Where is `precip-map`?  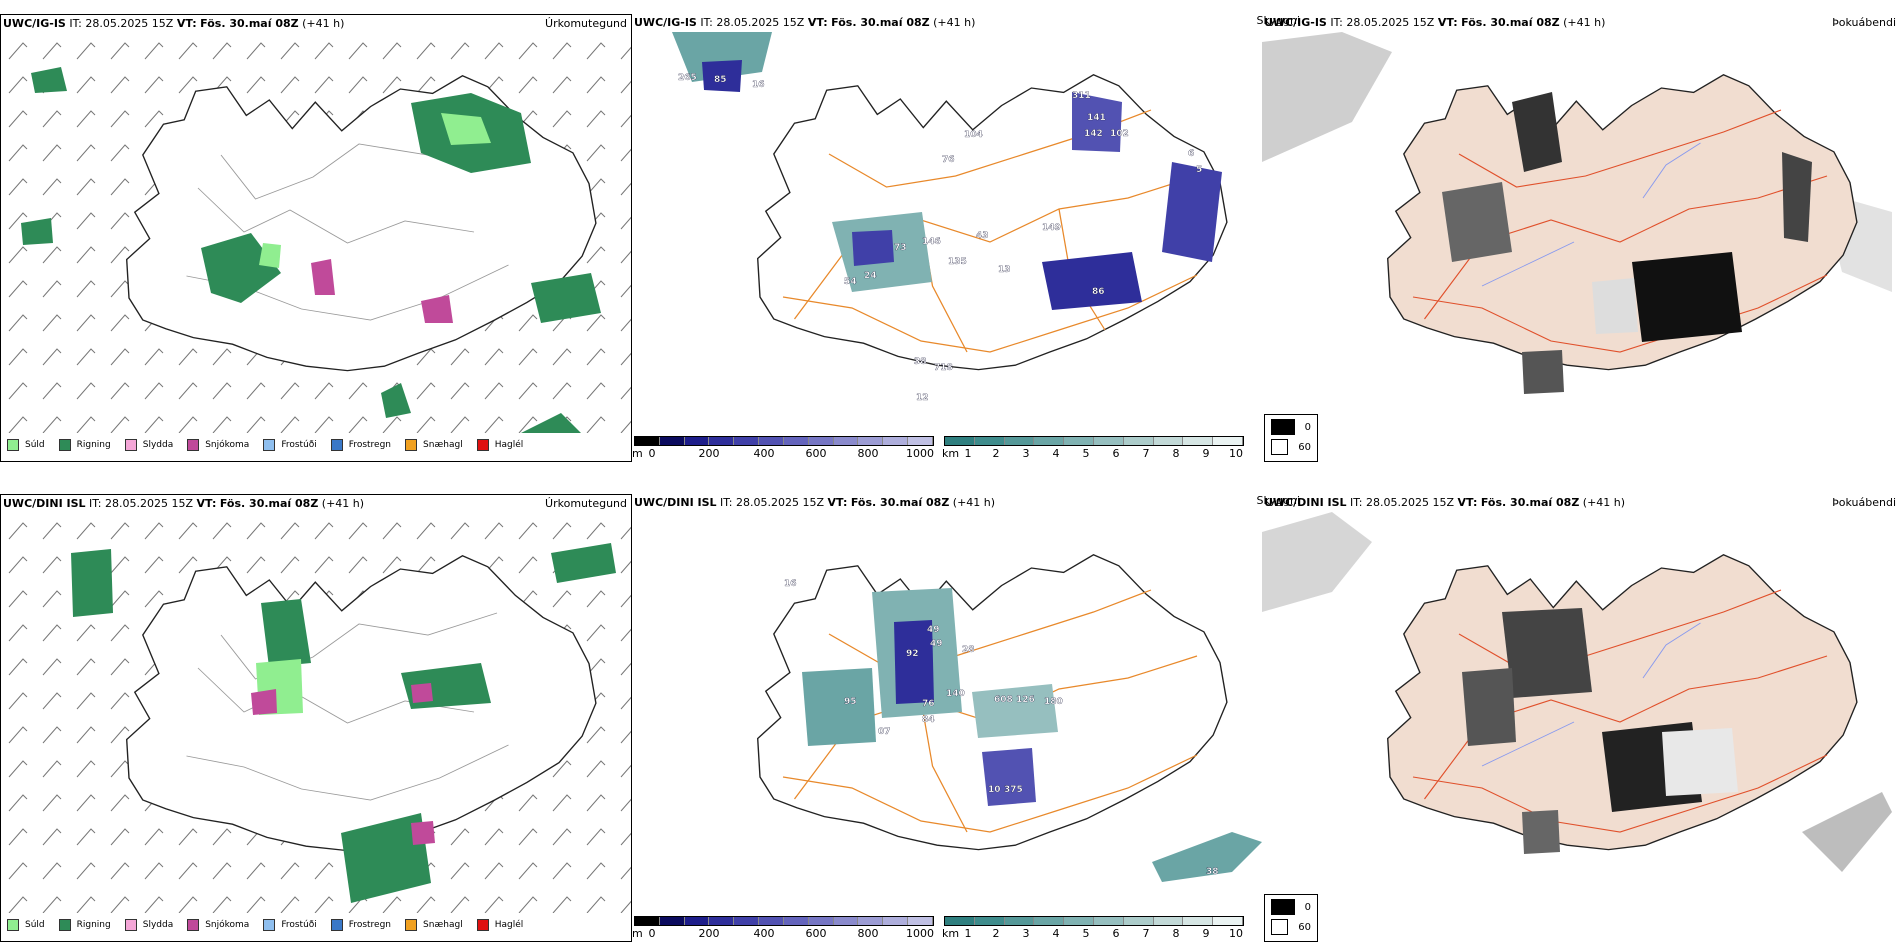
precip-map is located at coordinates (316, 233).